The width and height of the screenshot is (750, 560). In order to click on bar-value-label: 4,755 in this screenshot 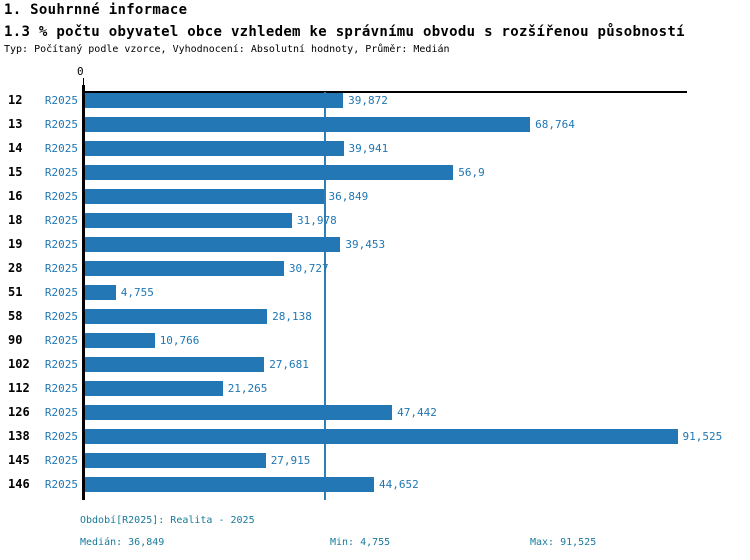, I will do `click(137, 292)`.